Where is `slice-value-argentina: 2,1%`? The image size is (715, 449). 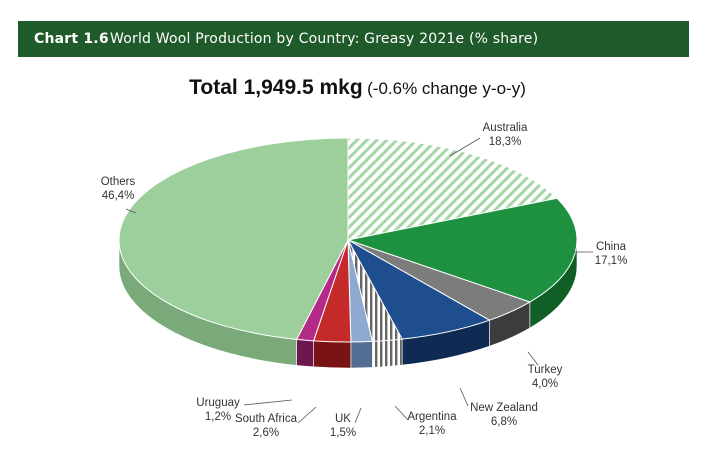 slice-value-argentina: 2,1% is located at coordinates (432, 431).